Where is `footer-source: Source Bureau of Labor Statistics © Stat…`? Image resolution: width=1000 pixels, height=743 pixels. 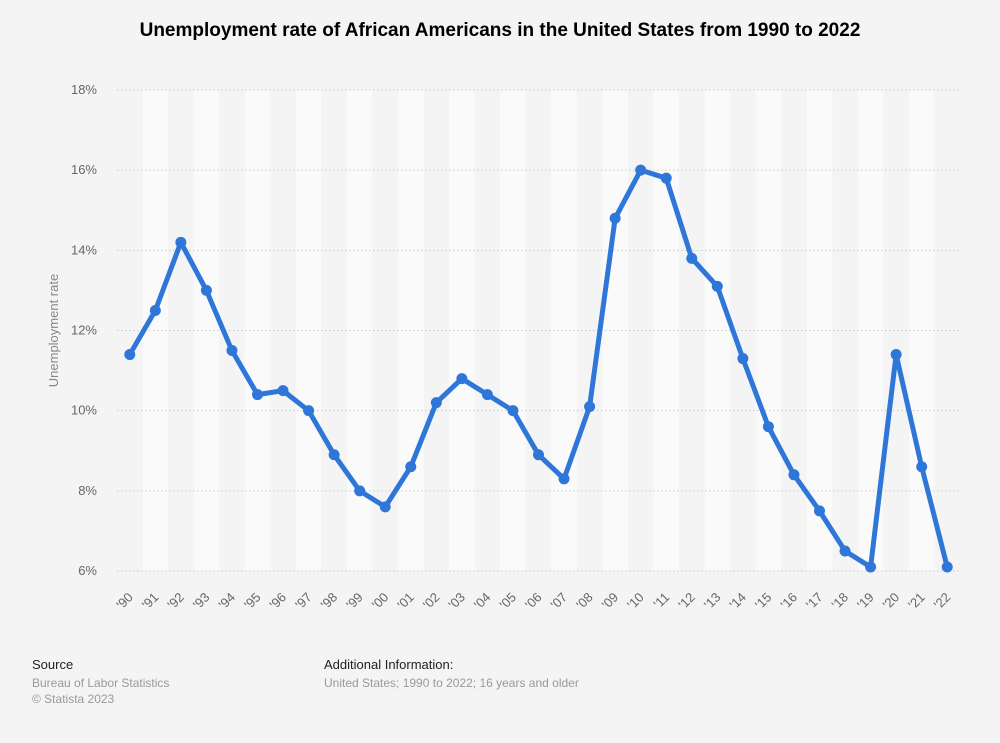
footer-source: Source Bureau of Labor Statistics © Stat… is located at coordinates (100, 682).